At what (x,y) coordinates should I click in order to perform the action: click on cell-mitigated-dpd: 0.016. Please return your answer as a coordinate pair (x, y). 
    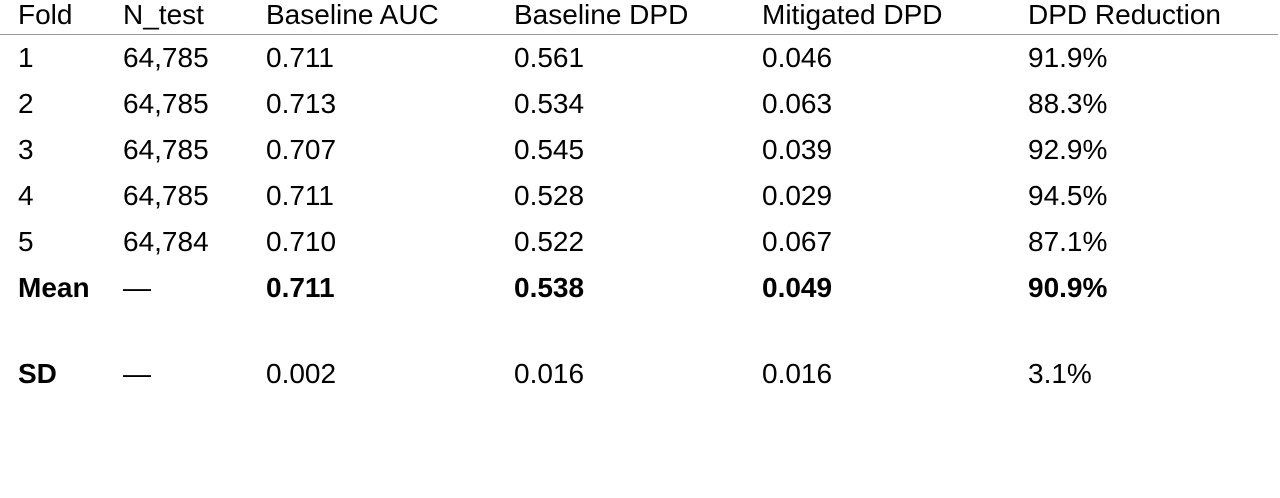
    Looking at the image, I should click on (797, 373).